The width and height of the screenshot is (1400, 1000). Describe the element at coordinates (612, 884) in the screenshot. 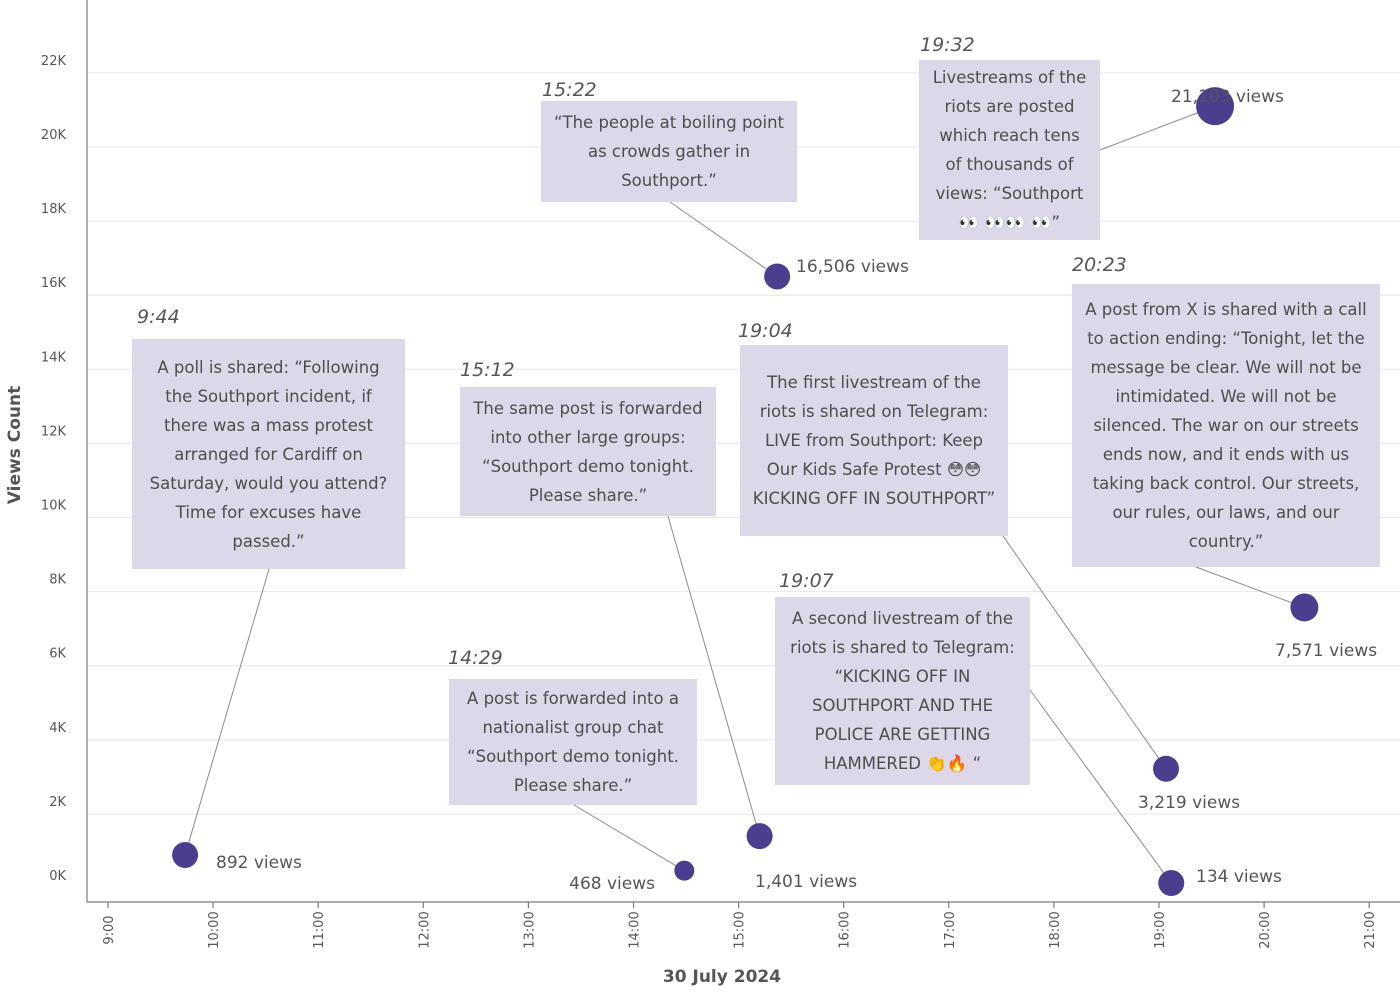

I see `views-label: 468 views` at that location.